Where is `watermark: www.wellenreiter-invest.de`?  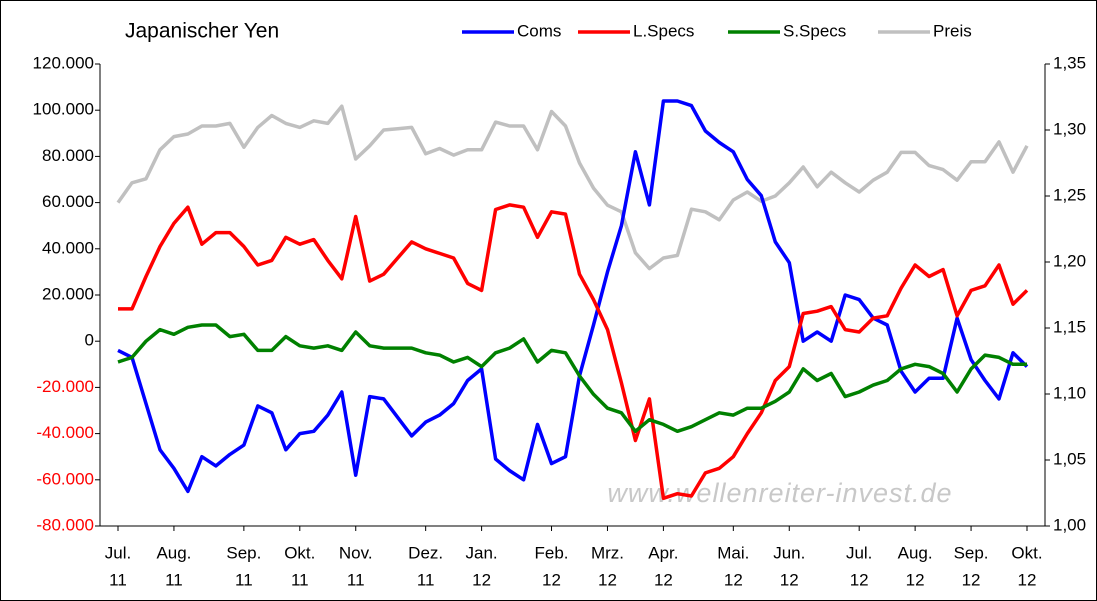
watermark: www.wellenreiter-invest.de is located at coordinates (779, 493).